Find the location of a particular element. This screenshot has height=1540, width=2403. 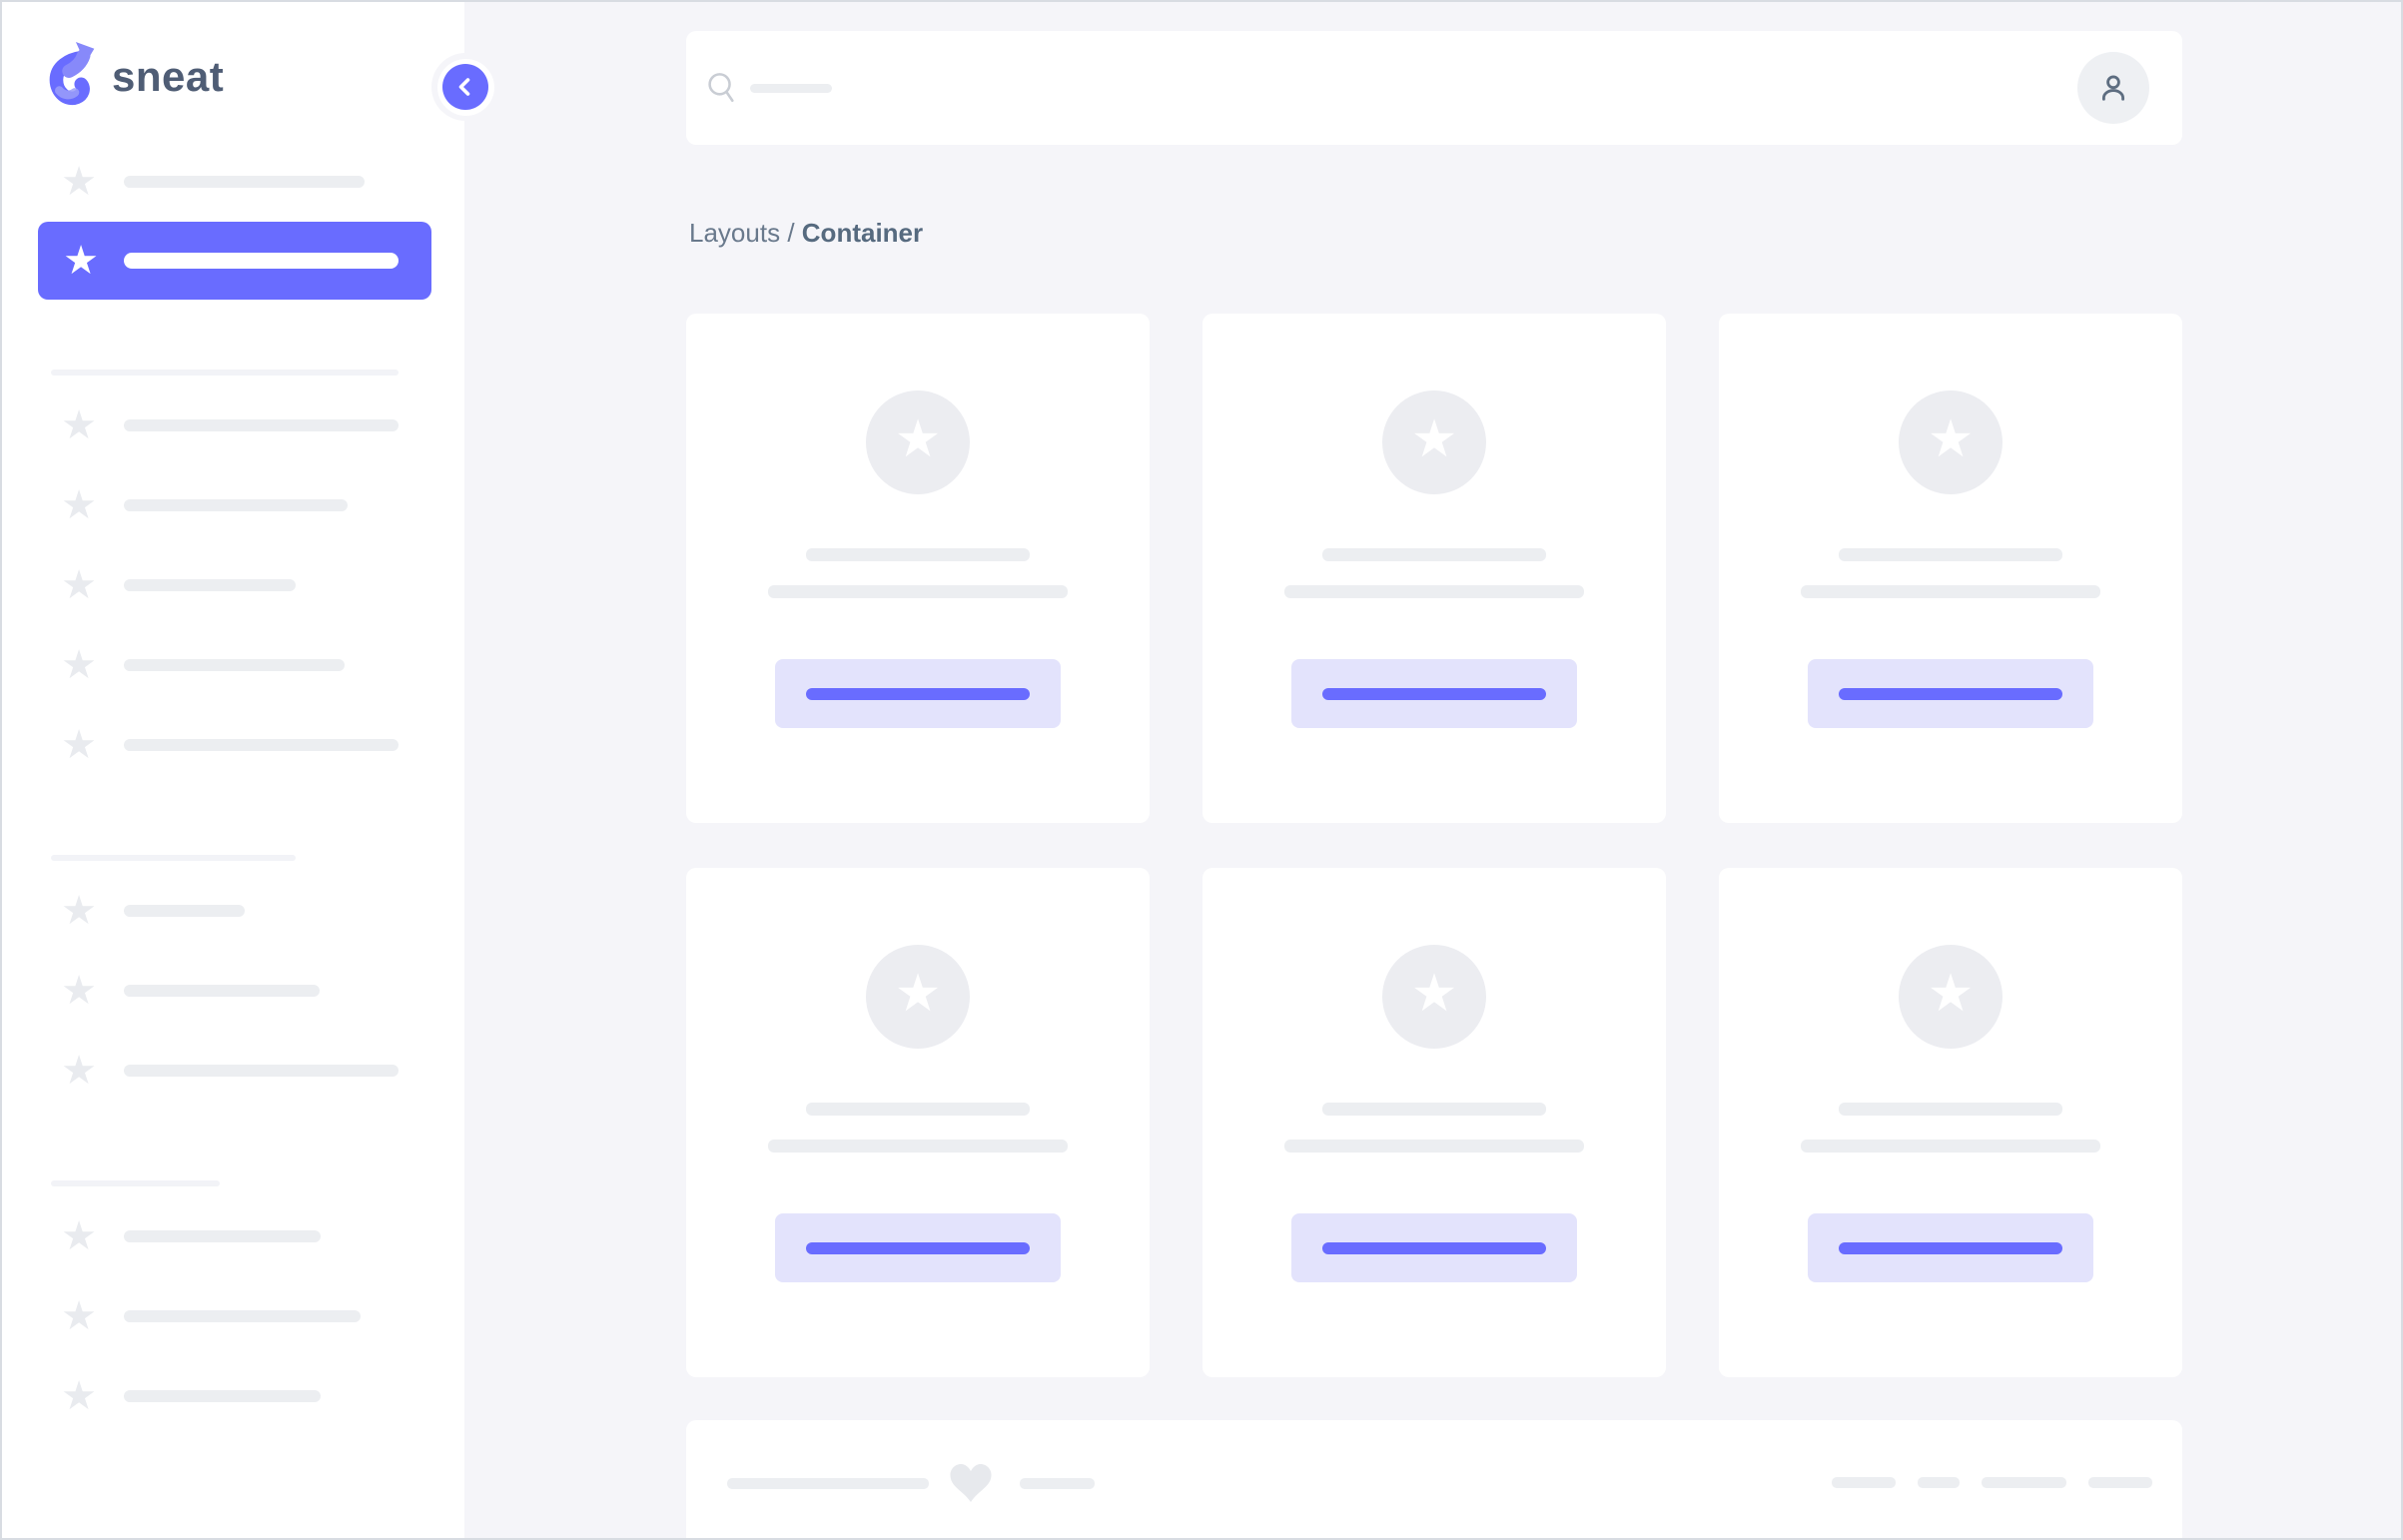

sidebar-collapse-button is located at coordinates (465, 87).